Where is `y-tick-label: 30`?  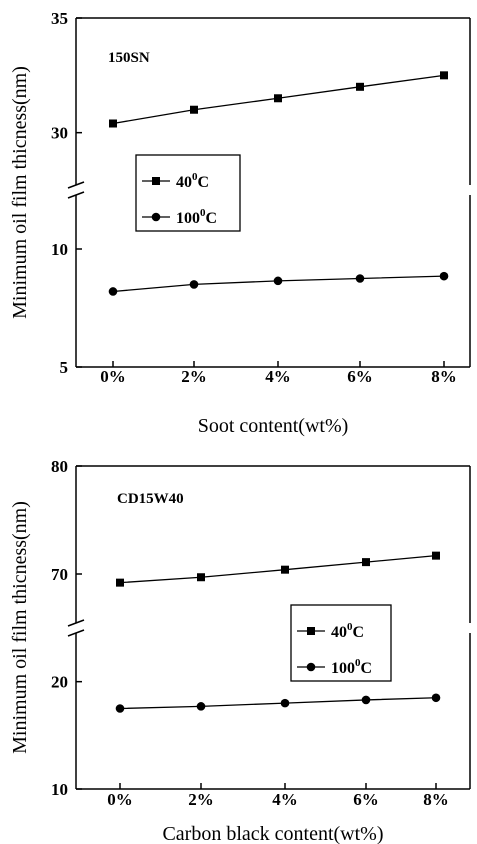
y-tick-label: 30 is located at coordinates (59, 133).